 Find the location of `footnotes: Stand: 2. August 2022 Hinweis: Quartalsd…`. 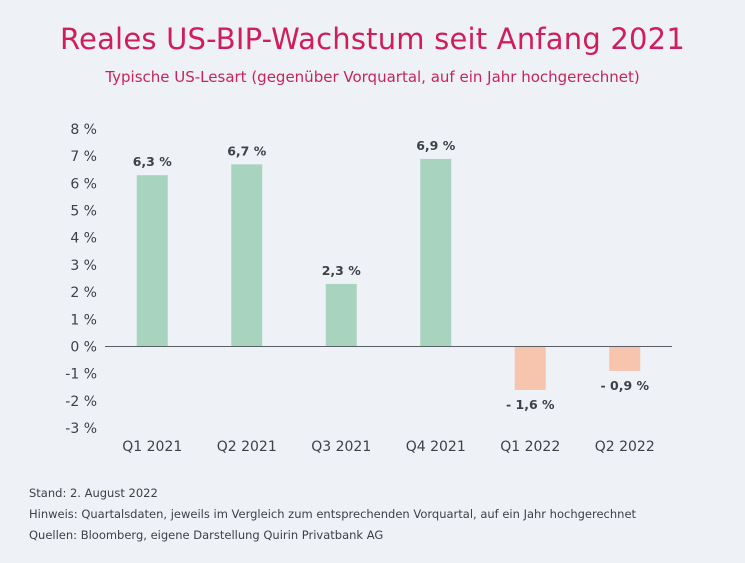

footnotes: Stand: 2. August 2022 Hinweis: Quartalsd… is located at coordinates (332, 514).